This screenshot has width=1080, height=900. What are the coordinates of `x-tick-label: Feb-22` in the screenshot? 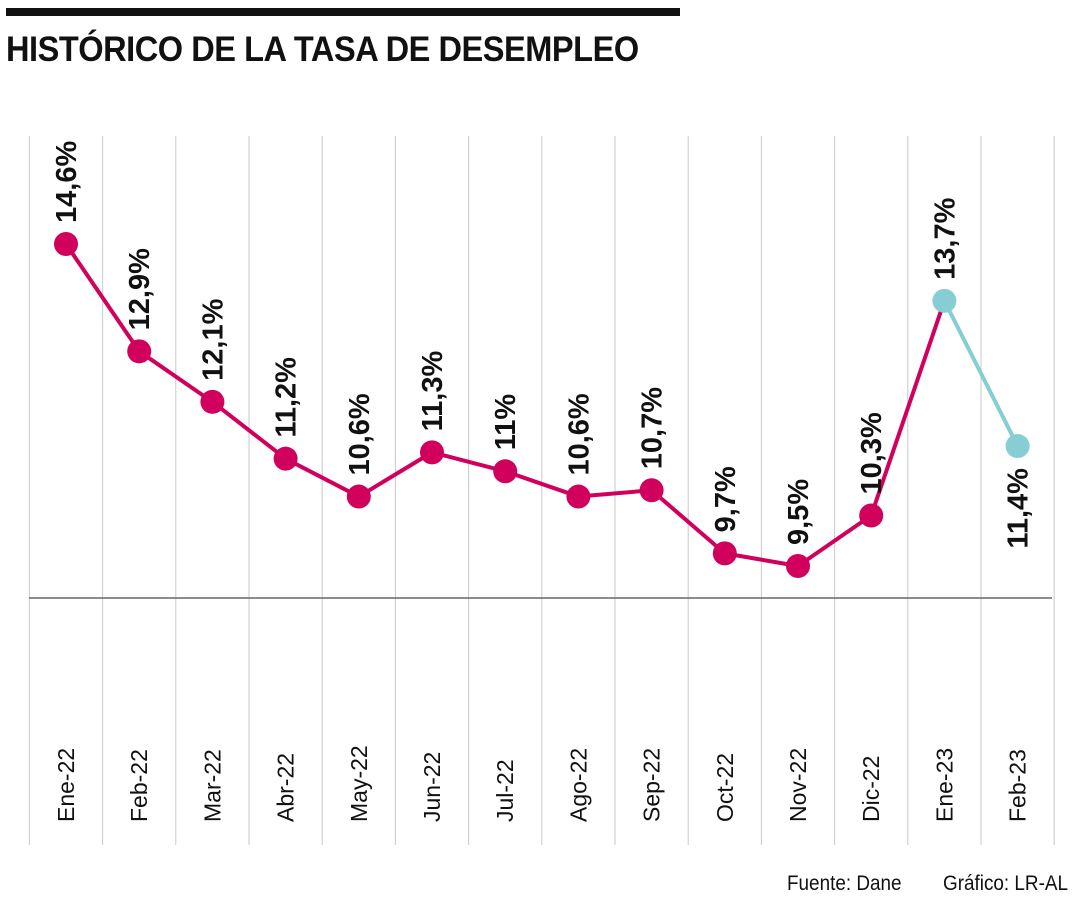 It's located at (139, 785).